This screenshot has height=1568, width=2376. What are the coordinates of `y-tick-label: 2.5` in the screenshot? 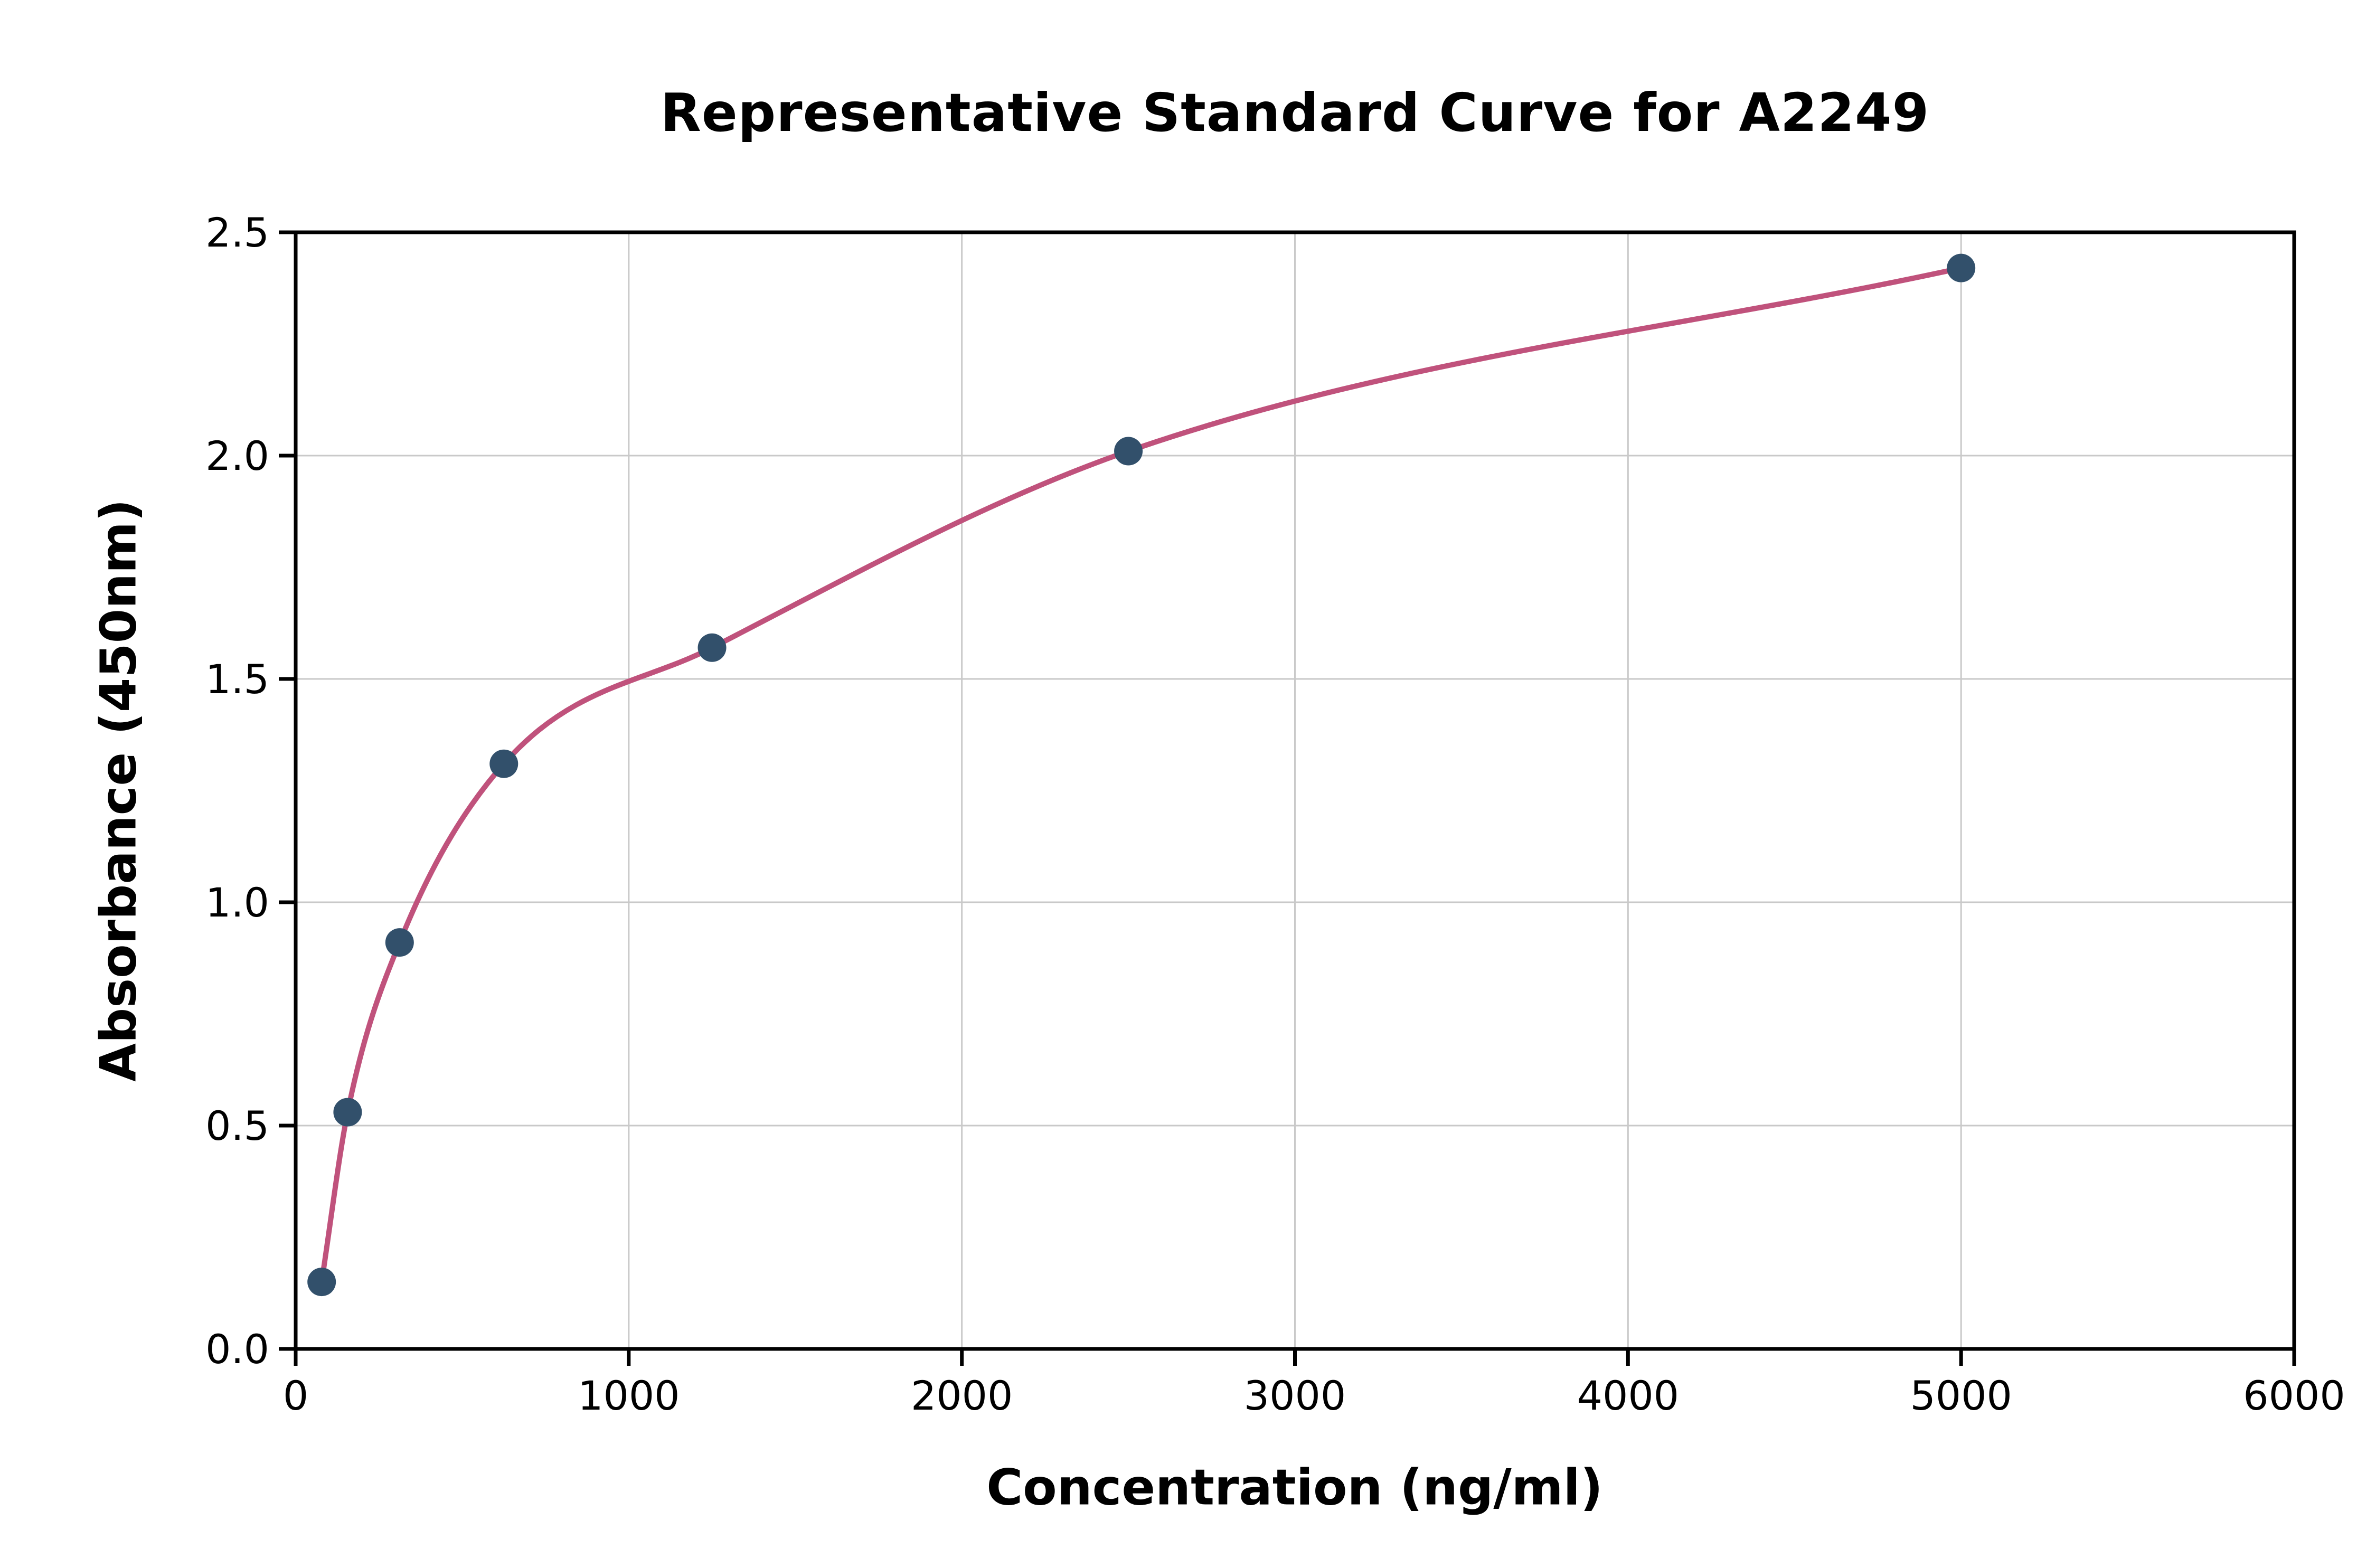 It's located at (237, 232).